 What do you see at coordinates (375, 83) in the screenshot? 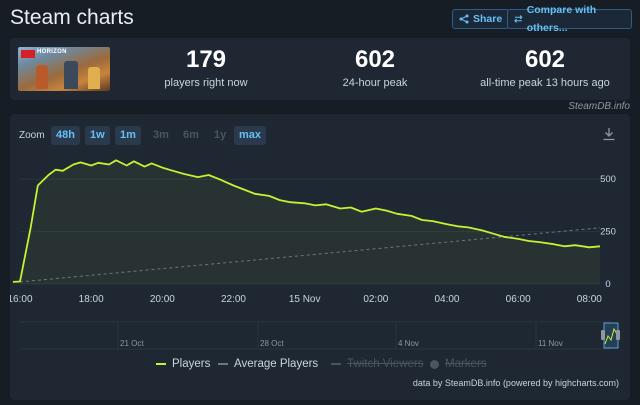
I see `stat-label: 24-hour peak` at bounding box center [375, 83].